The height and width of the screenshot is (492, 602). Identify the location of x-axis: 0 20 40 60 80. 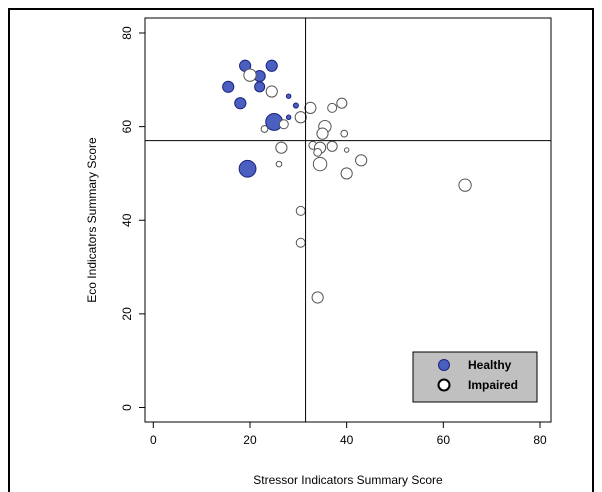
(348, 434).